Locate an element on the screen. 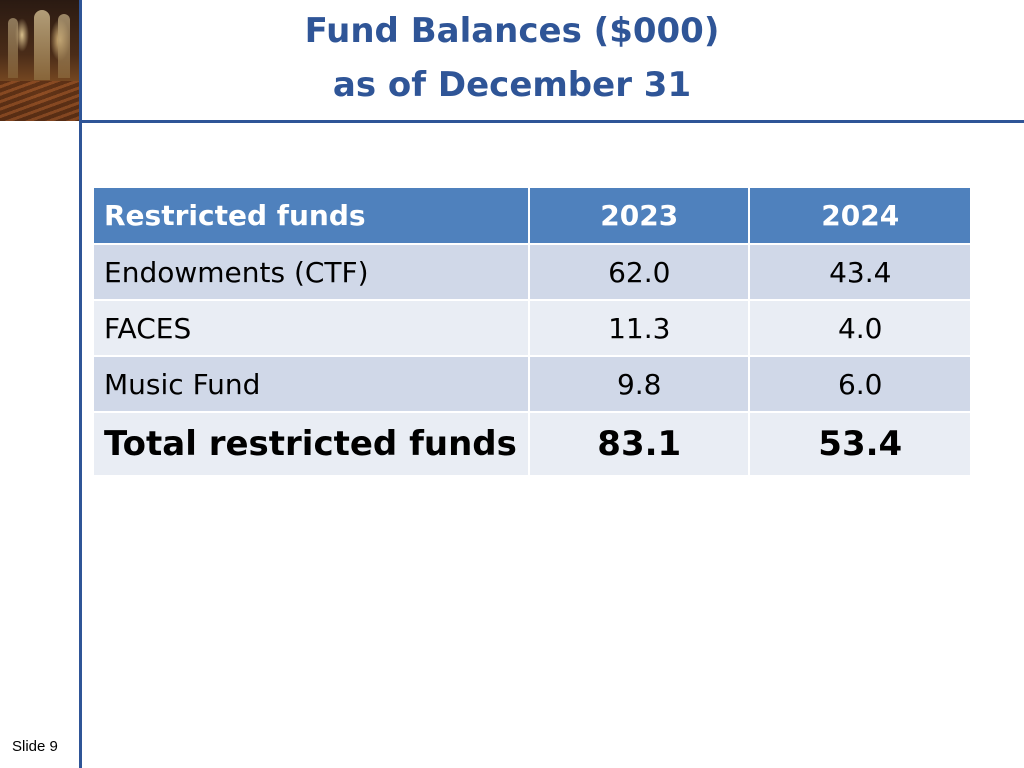  cell-2024: 6.0 is located at coordinates (860, 384).